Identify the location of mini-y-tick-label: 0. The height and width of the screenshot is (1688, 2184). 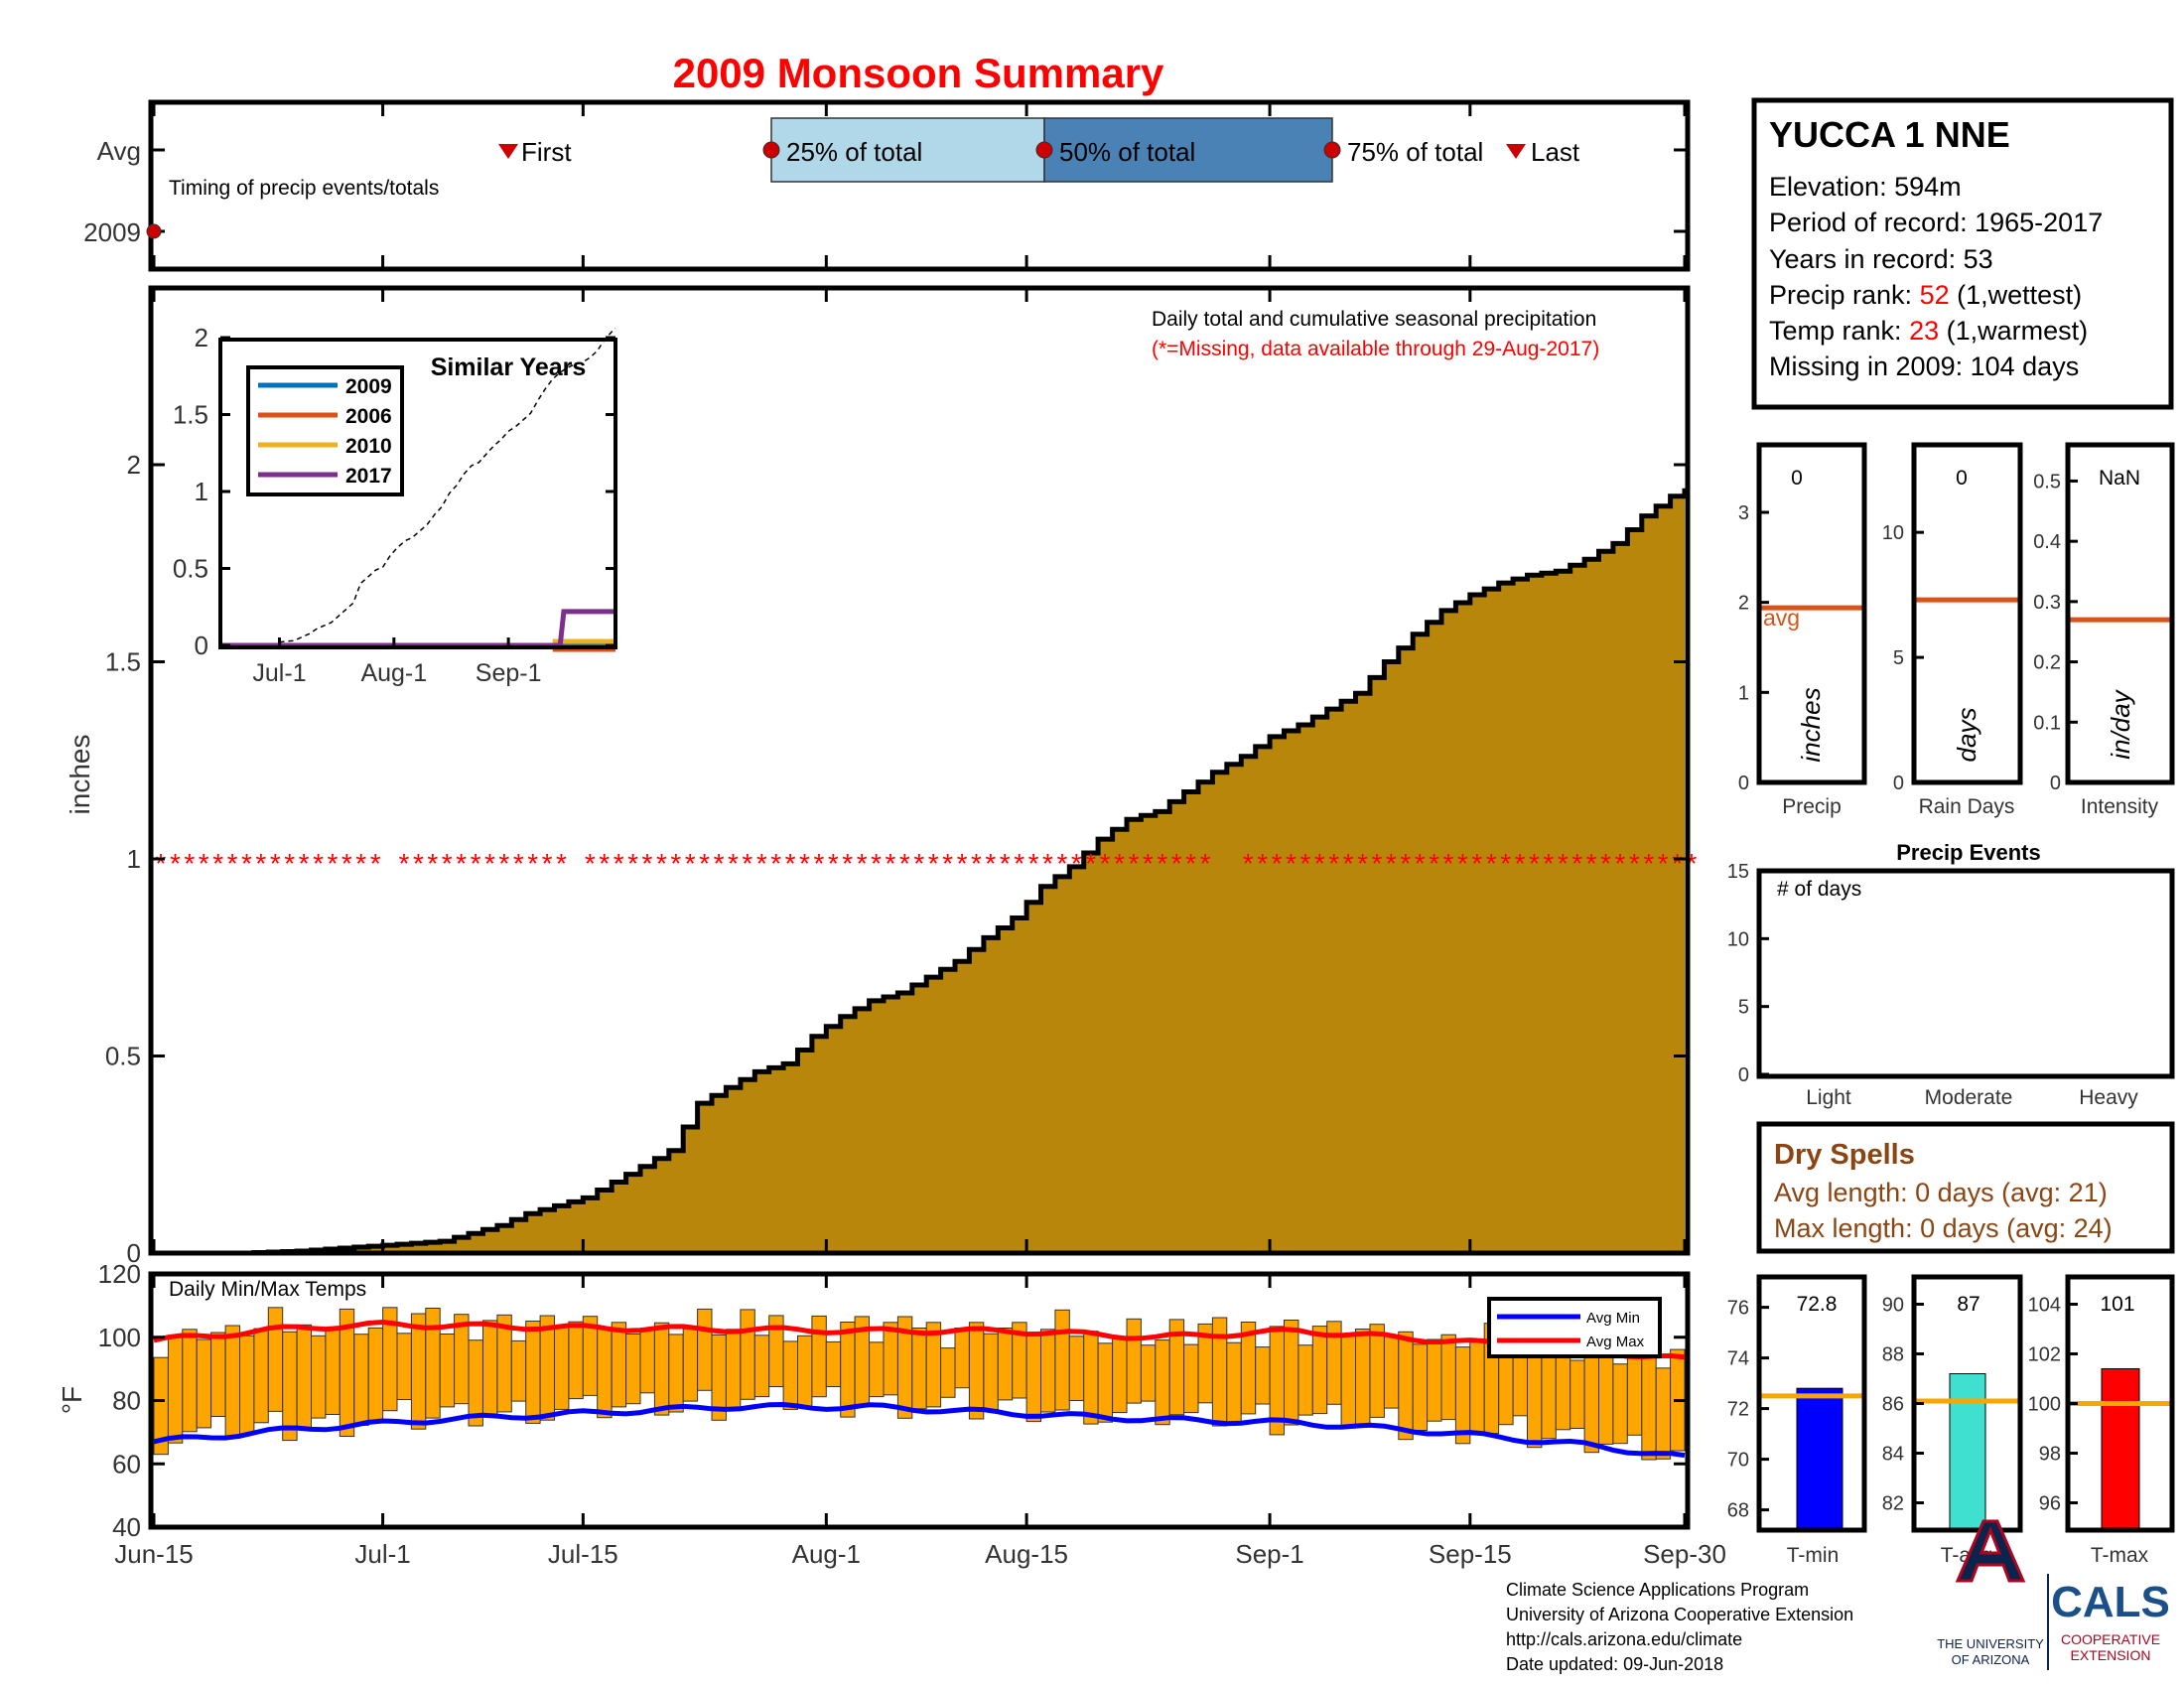
(1743, 1075).